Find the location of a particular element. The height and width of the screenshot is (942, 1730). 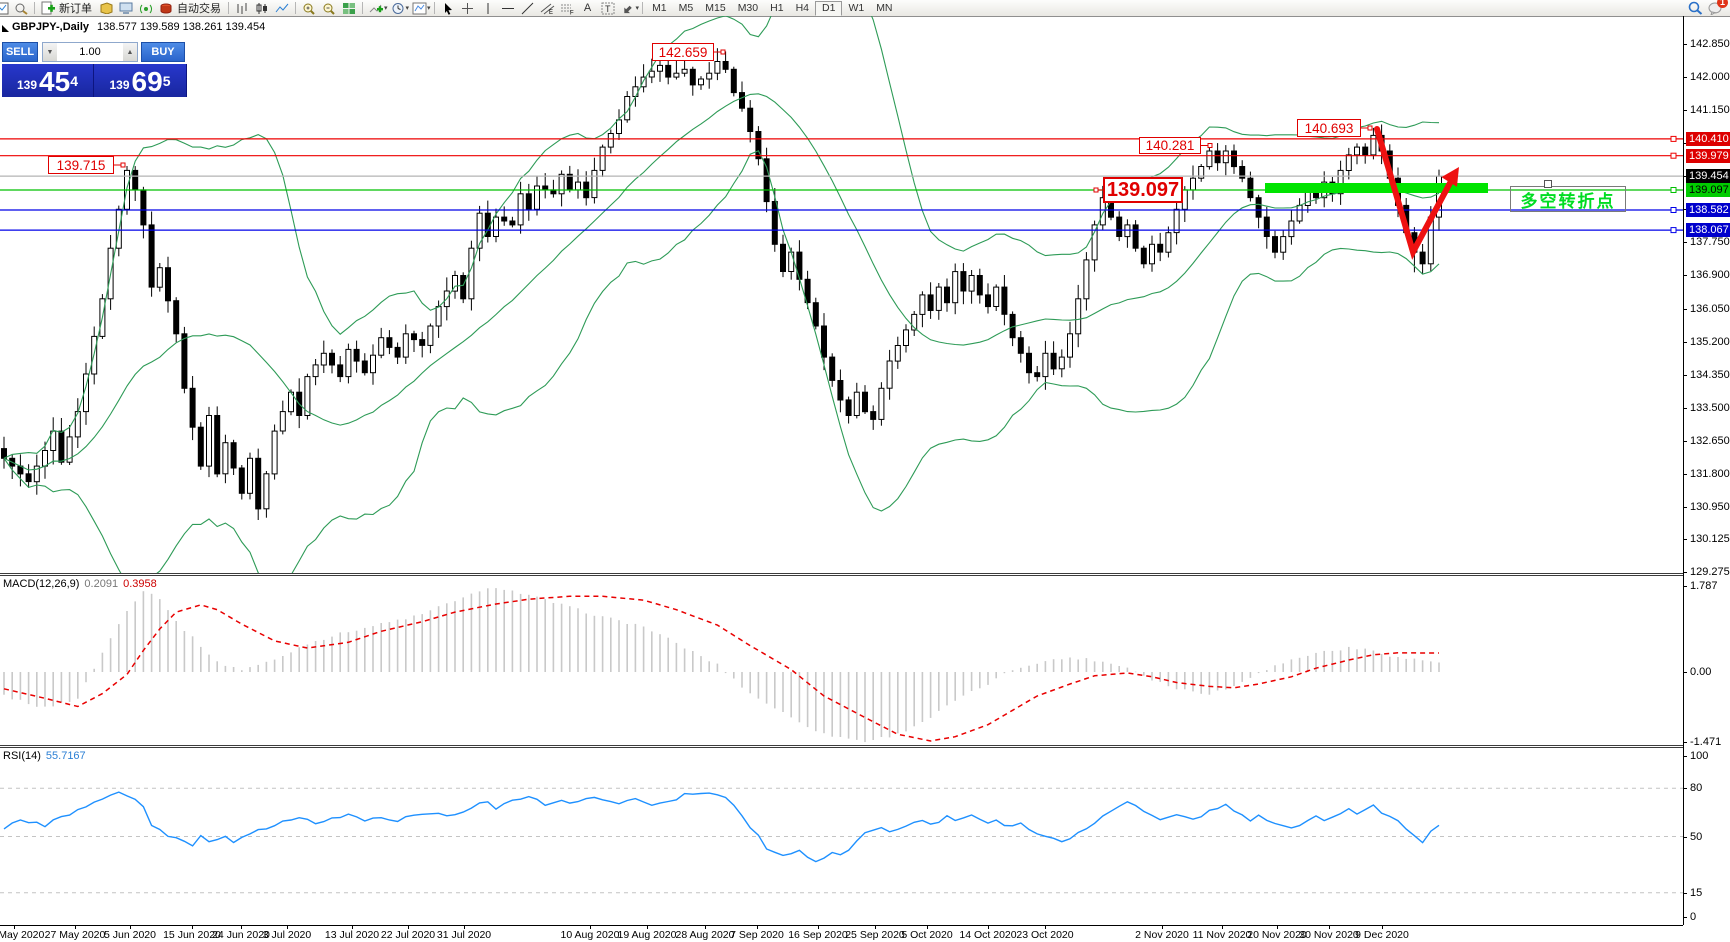

price-line-badge: 138.582 is located at coordinates (1708, 210).